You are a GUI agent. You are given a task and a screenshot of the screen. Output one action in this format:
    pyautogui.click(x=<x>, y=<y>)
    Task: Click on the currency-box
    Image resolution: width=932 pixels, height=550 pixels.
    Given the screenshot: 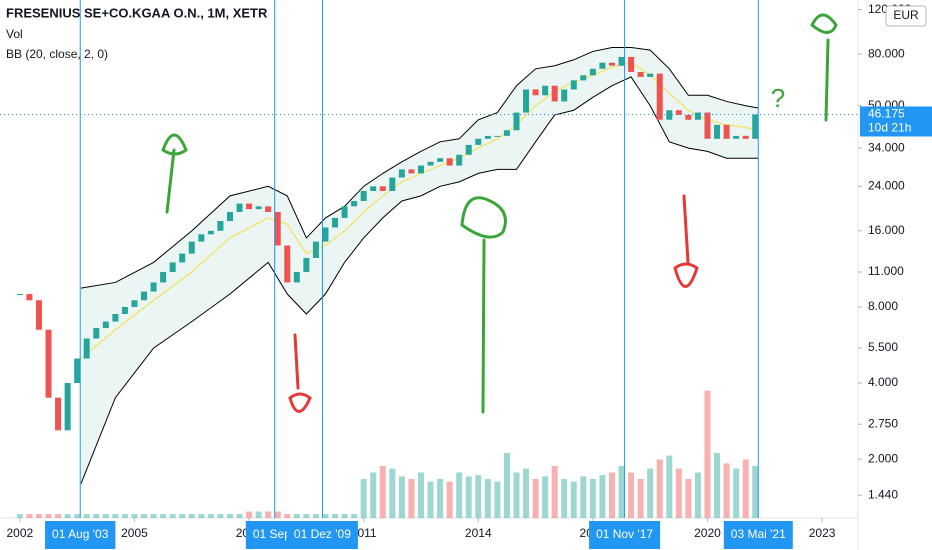 What is the action you would take?
    pyautogui.click(x=906, y=16)
    